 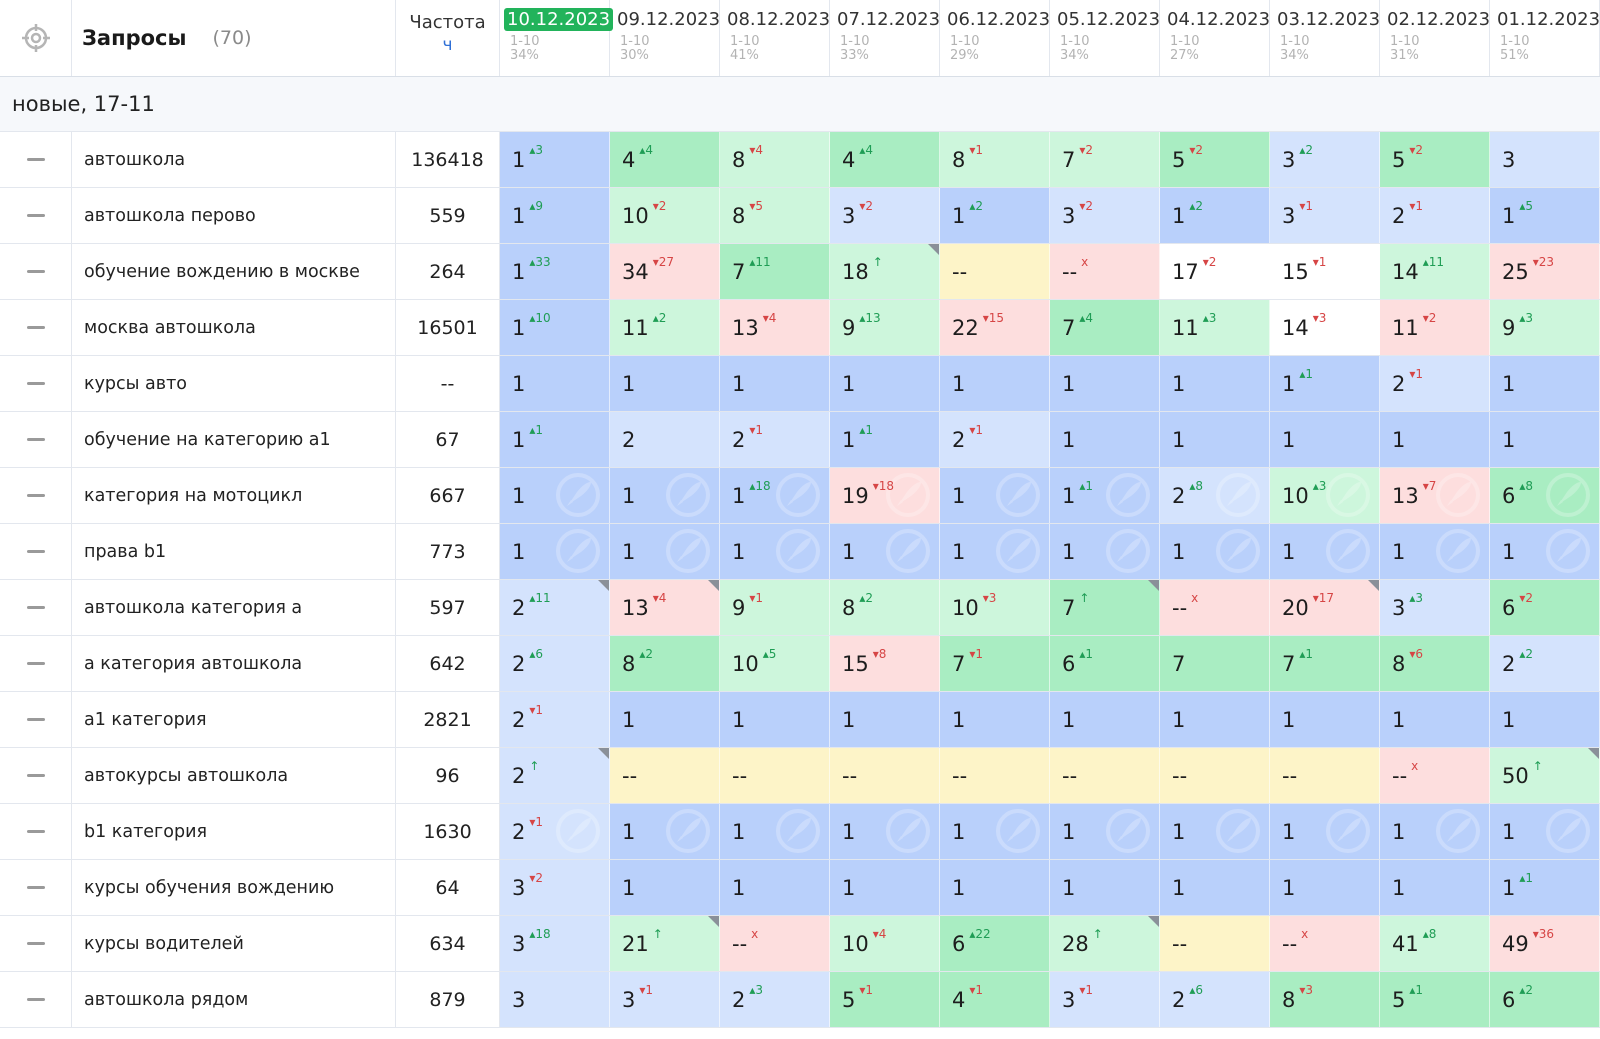 What do you see at coordinates (555, 663) in the screenshot?
I see `position-cell: 2 ▴6` at bounding box center [555, 663].